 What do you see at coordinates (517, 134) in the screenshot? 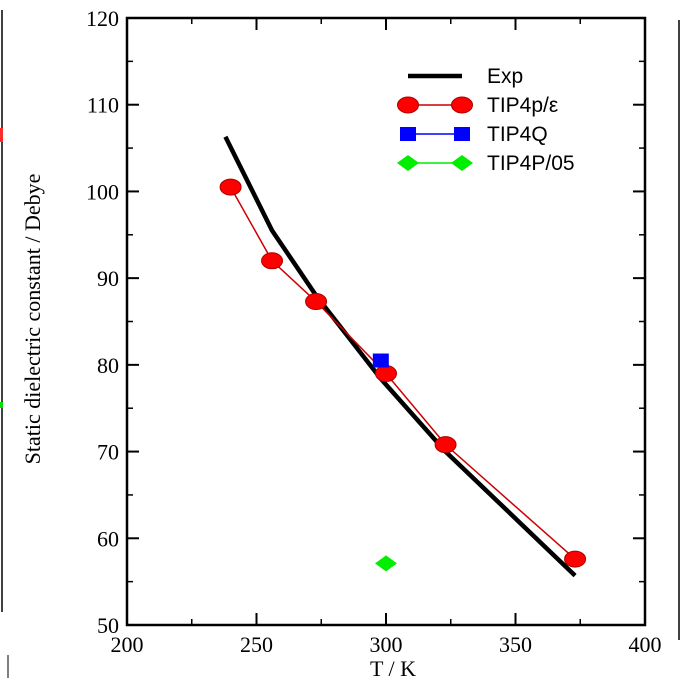
I see `legend-label: TIP4Q` at bounding box center [517, 134].